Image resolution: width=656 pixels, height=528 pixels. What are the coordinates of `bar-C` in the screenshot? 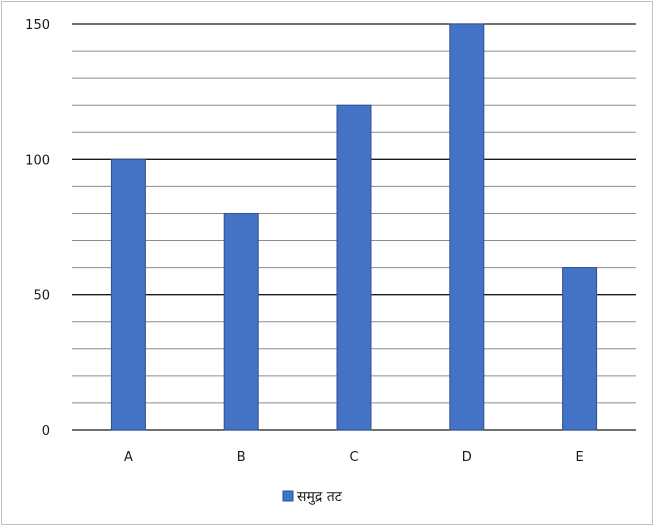 It's located at (354, 267).